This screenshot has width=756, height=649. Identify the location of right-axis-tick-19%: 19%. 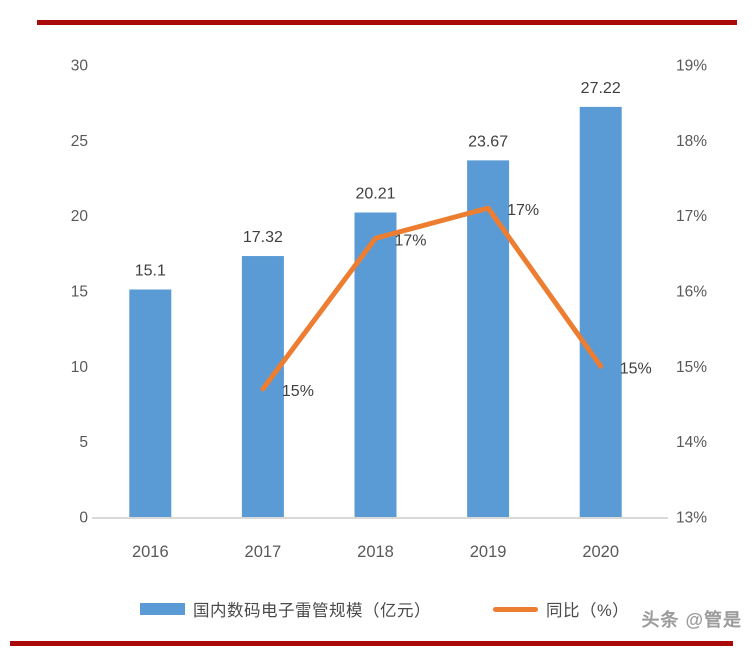
(691, 66).